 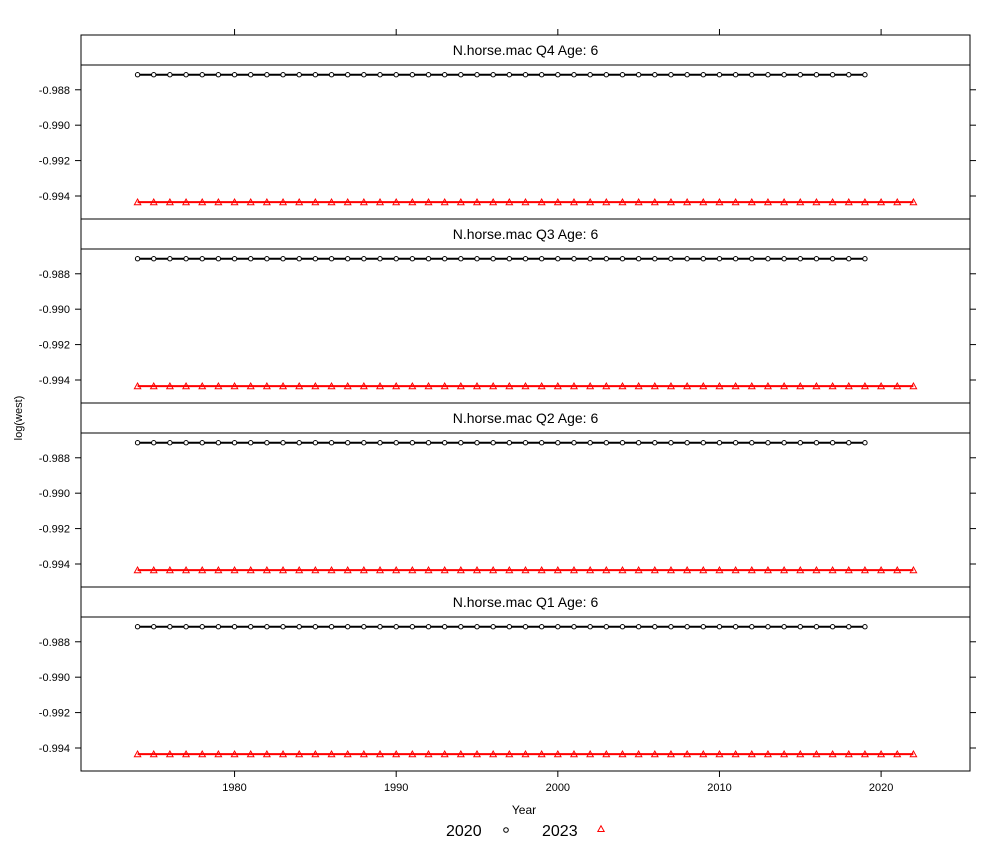 What do you see at coordinates (558, 788) in the screenshot?
I see `x-tick-label: 2000` at bounding box center [558, 788].